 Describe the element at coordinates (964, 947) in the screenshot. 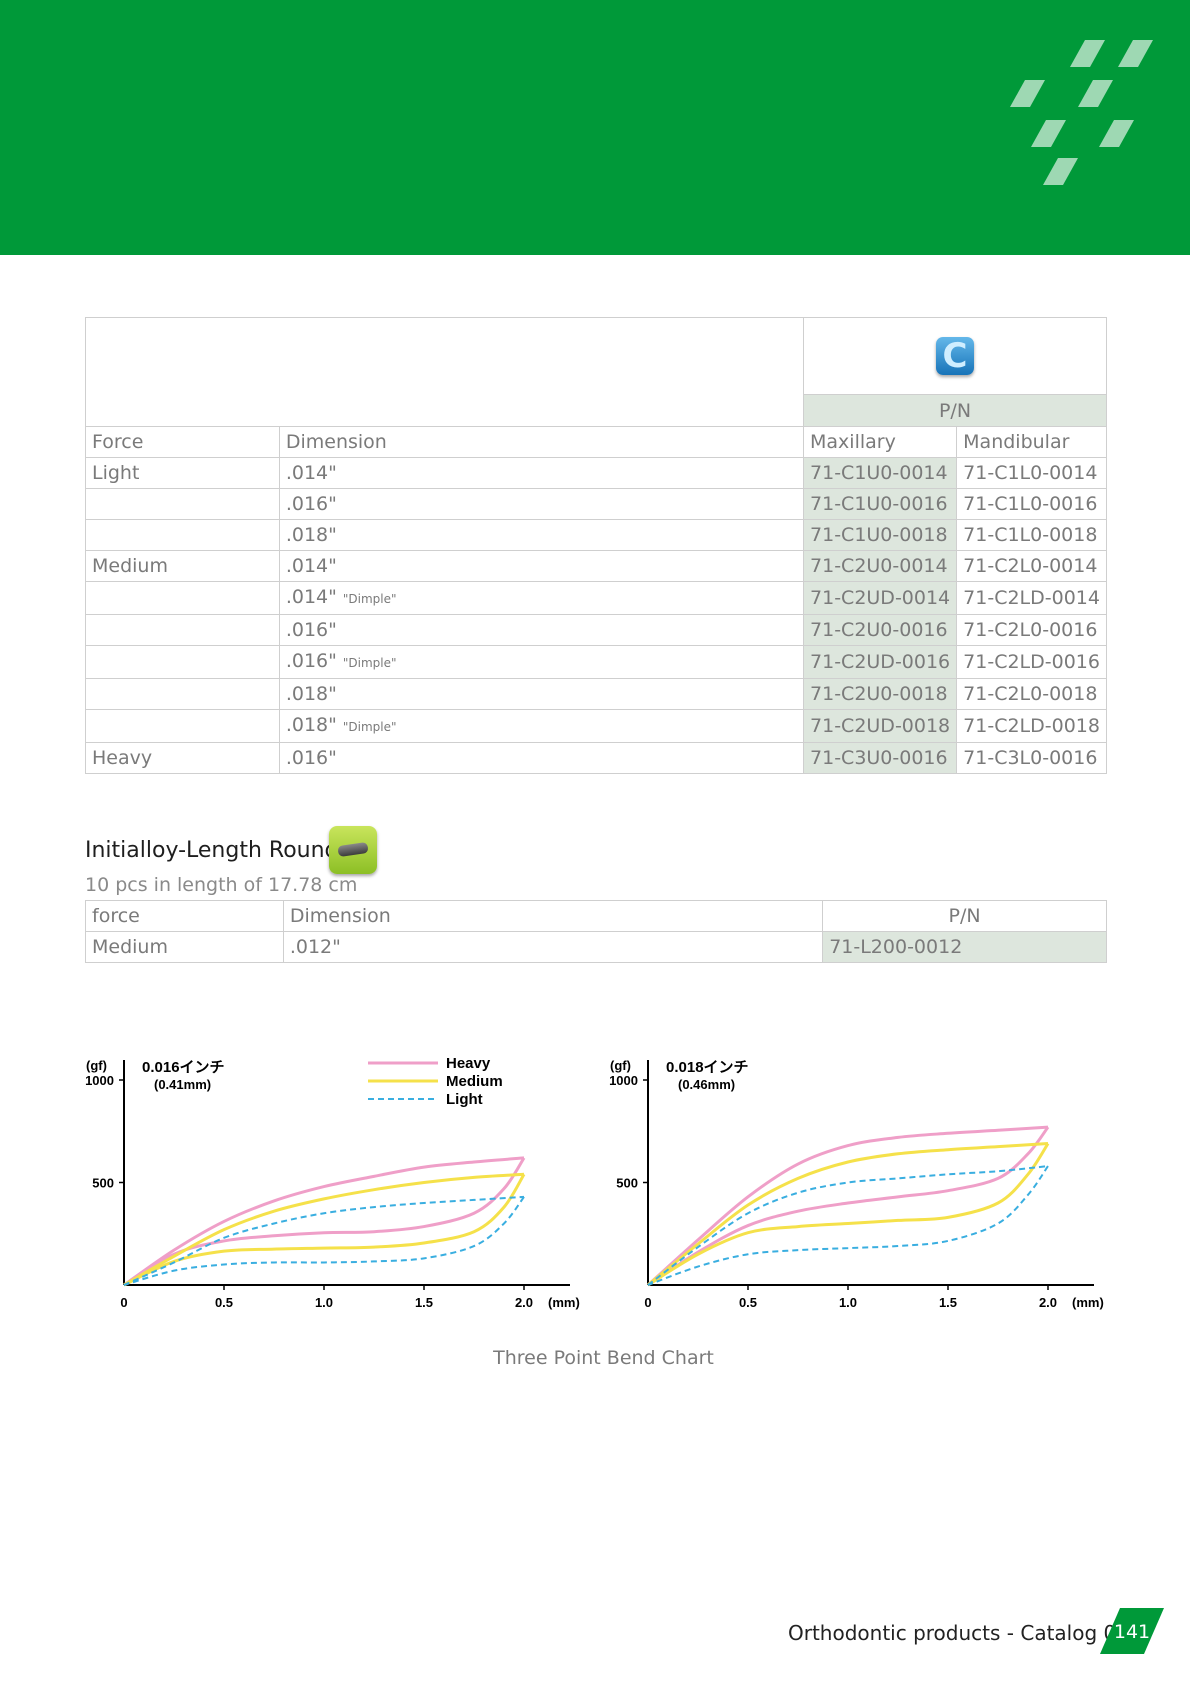

I see `pn-cell: 71-L200-0012` at that location.